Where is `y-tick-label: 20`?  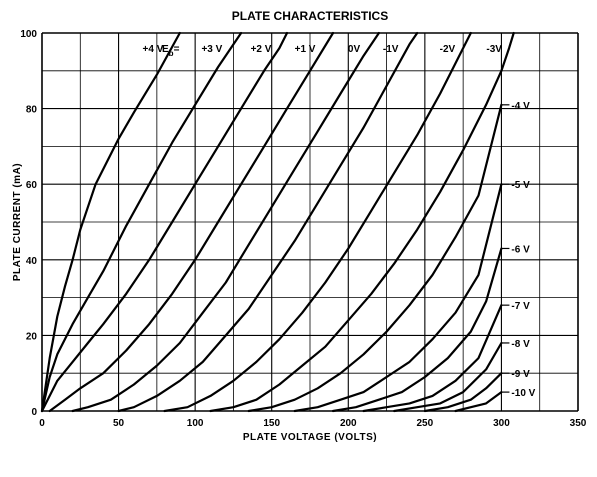 y-tick-label: 20 is located at coordinates (32, 336).